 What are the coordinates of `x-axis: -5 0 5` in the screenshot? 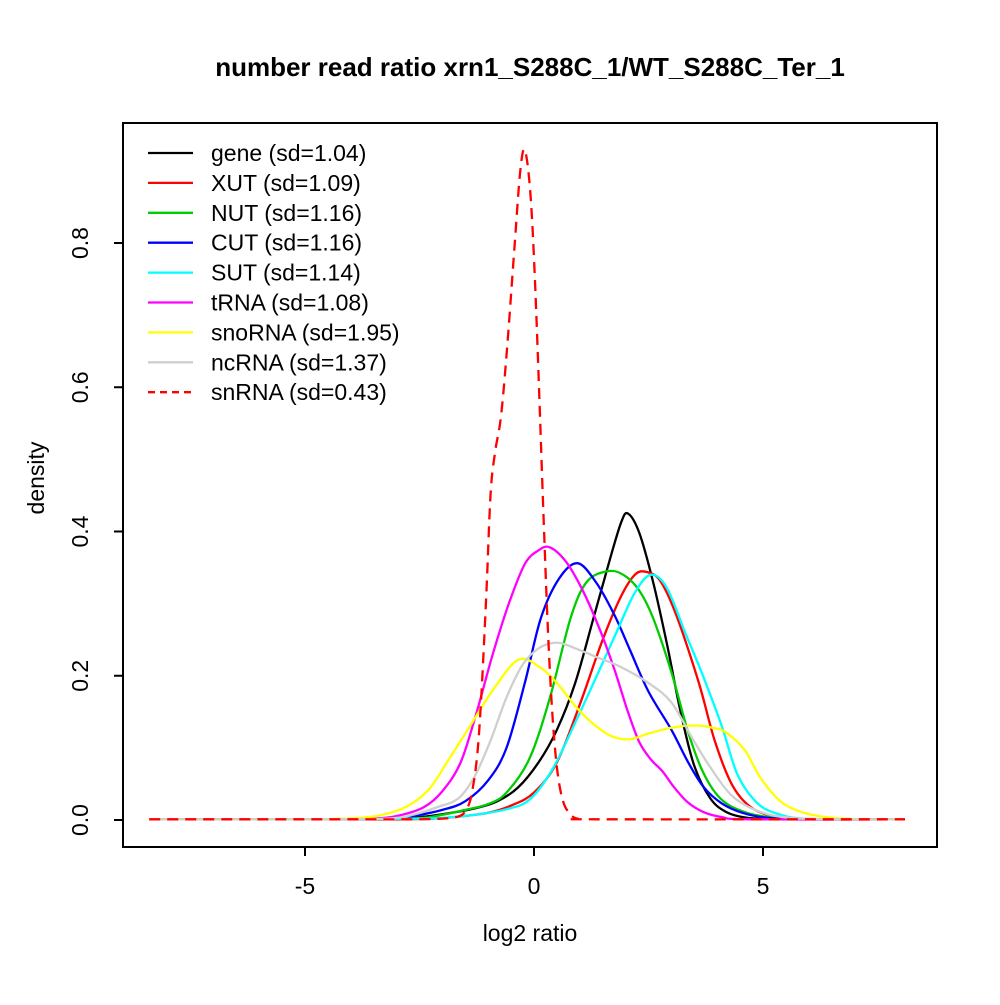 It's located at (532, 873).